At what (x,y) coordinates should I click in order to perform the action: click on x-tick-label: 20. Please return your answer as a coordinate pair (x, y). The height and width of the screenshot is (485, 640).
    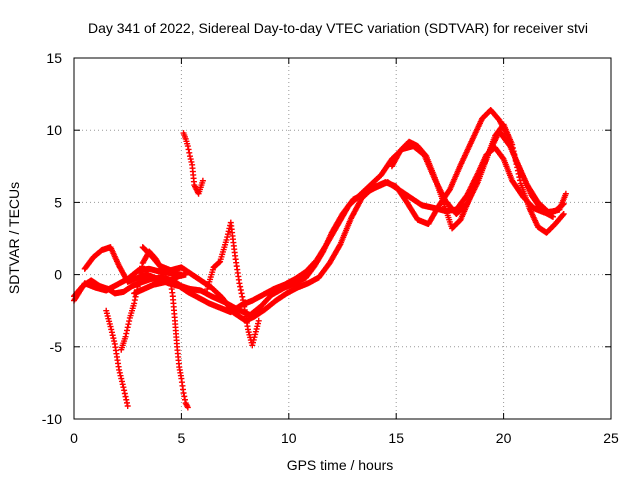
    Looking at the image, I should click on (504, 438).